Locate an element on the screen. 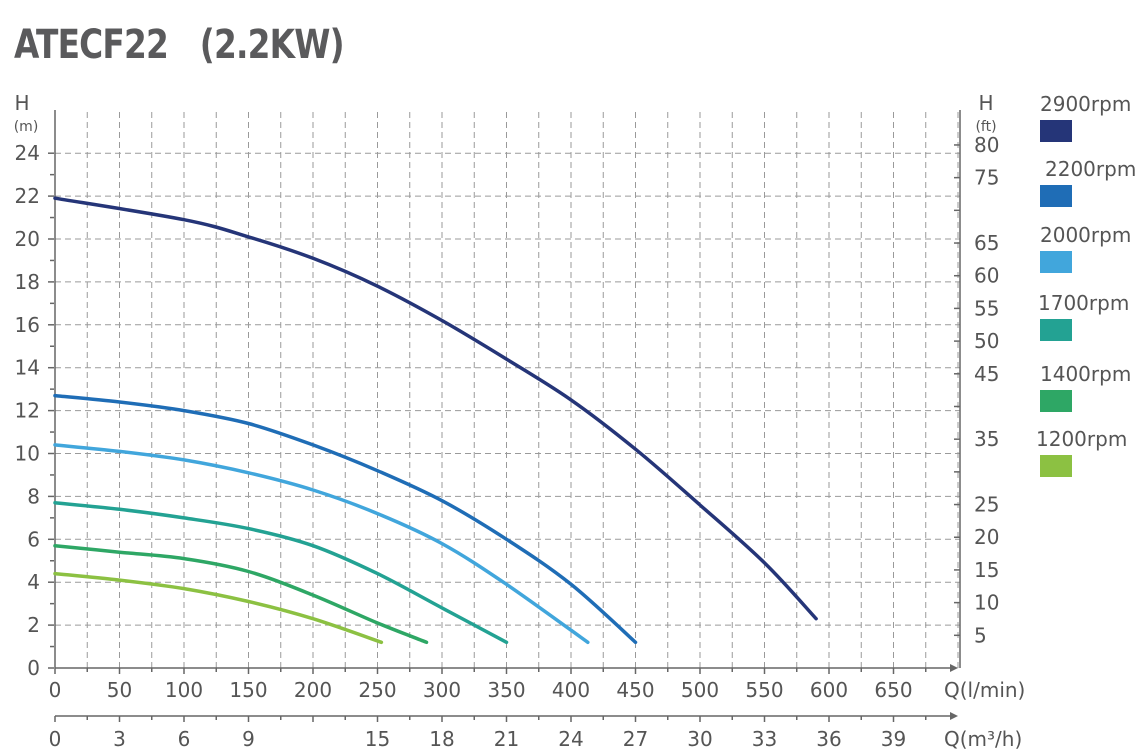 This screenshot has height=756, width=1148. legend-label: 1400rpm is located at coordinates (1086, 374).